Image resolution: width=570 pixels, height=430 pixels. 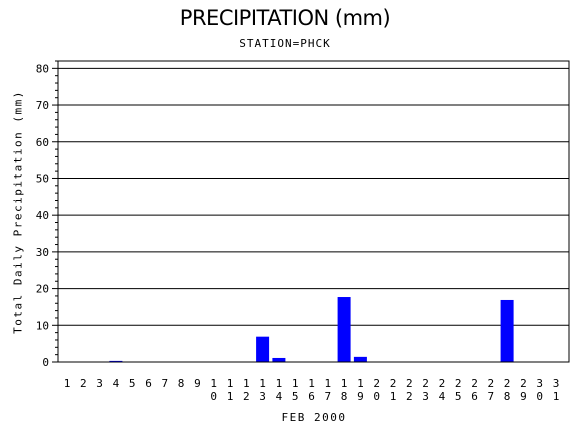 What do you see at coordinates (67, 383) in the screenshot?
I see `x-tick-label: 1` at bounding box center [67, 383].